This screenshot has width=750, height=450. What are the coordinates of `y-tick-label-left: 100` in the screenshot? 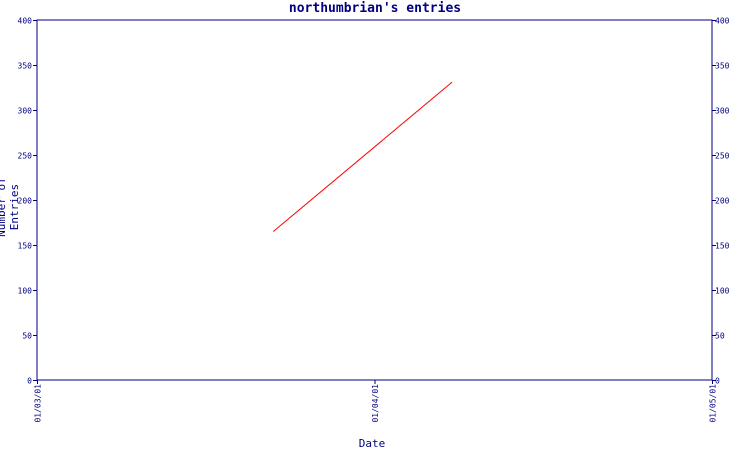 It's located at (25, 291).